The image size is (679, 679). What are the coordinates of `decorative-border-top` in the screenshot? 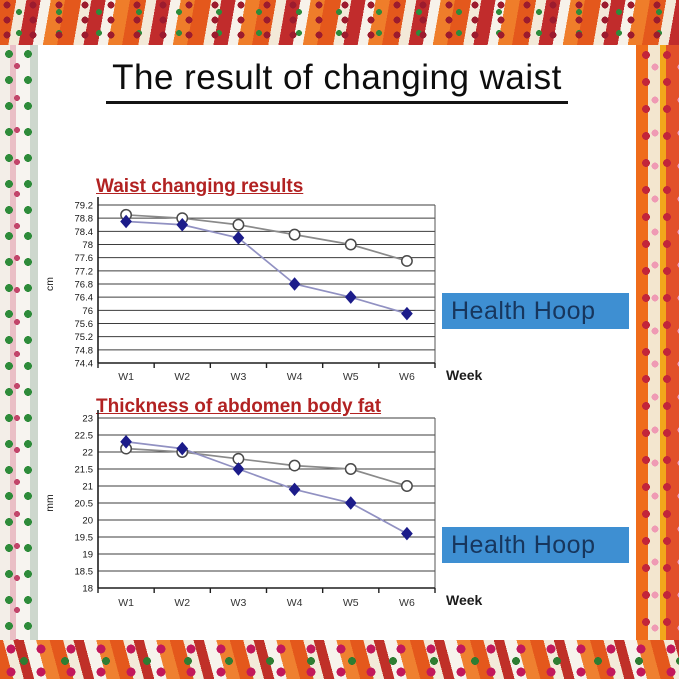 It's located at (339, 22).